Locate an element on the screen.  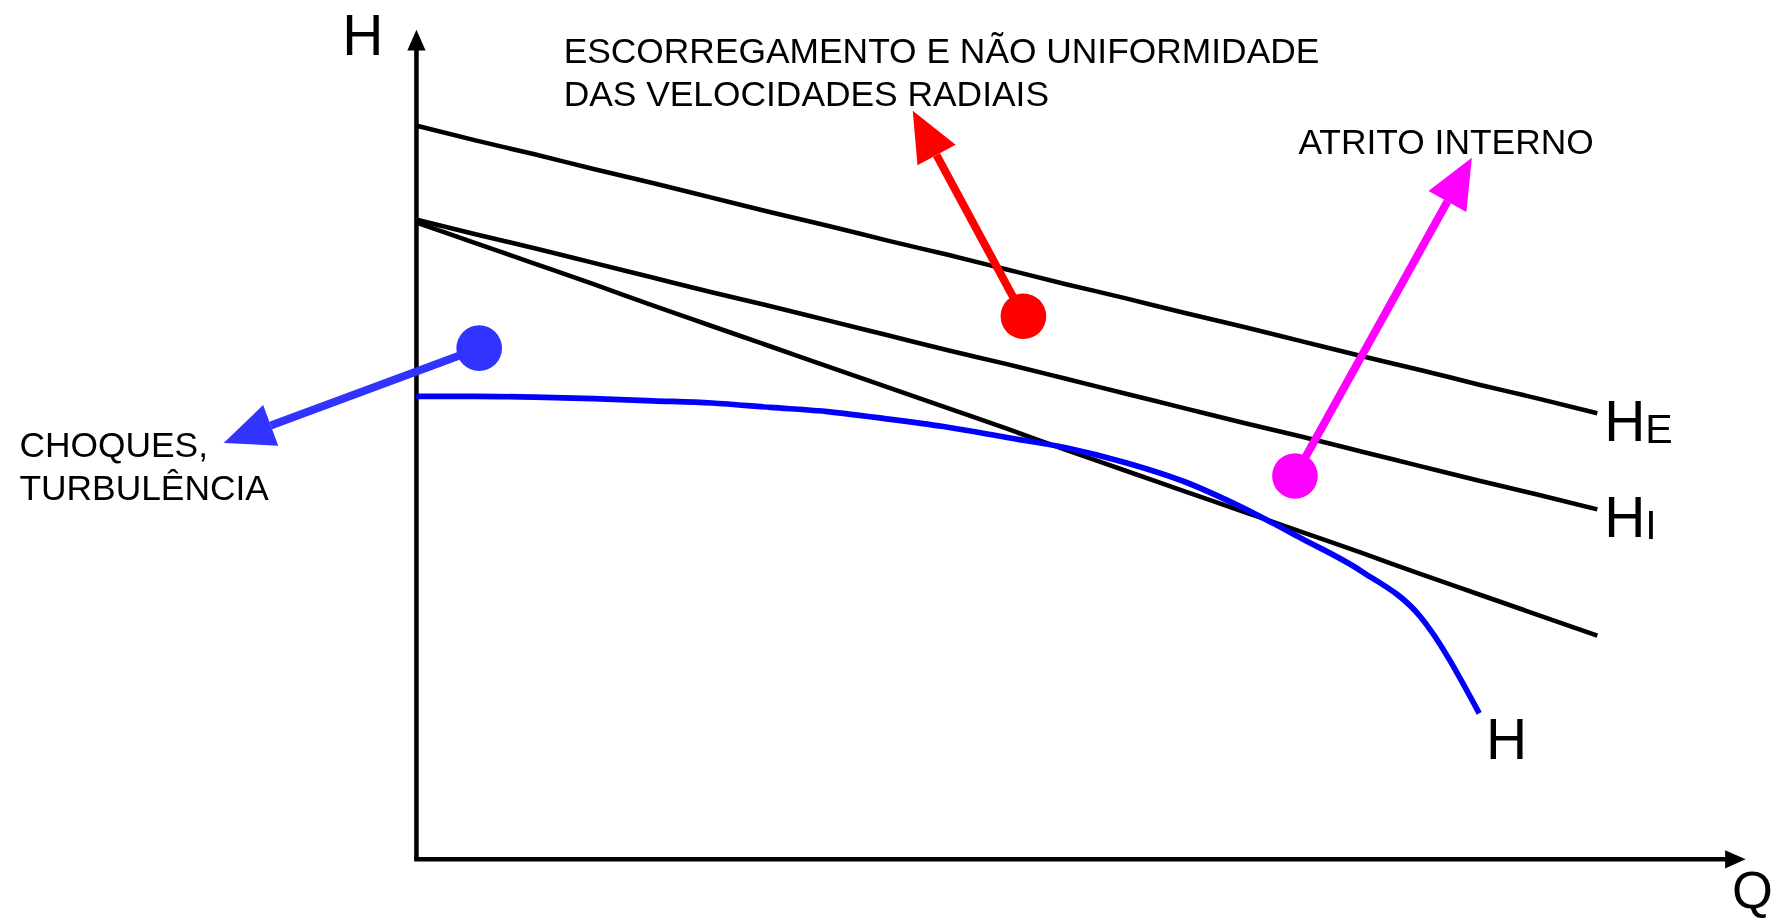
series-label: HI is located at coordinates (1630, 516).